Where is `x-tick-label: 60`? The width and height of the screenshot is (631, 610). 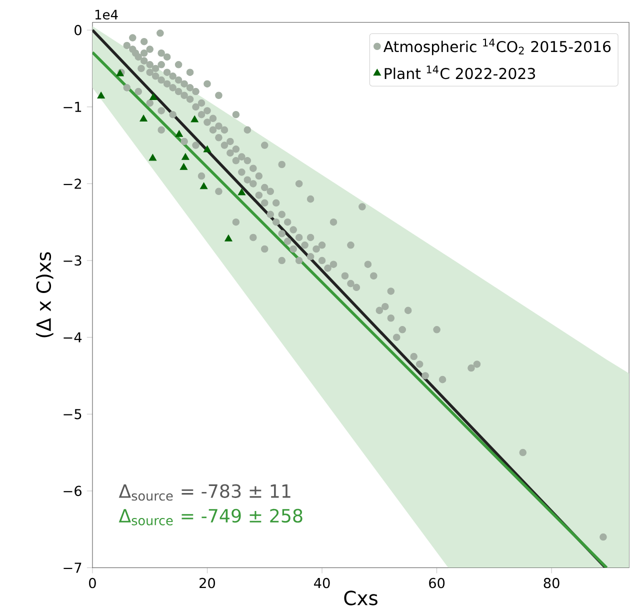
x-tick-label: 60 is located at coordinates (437, 583).